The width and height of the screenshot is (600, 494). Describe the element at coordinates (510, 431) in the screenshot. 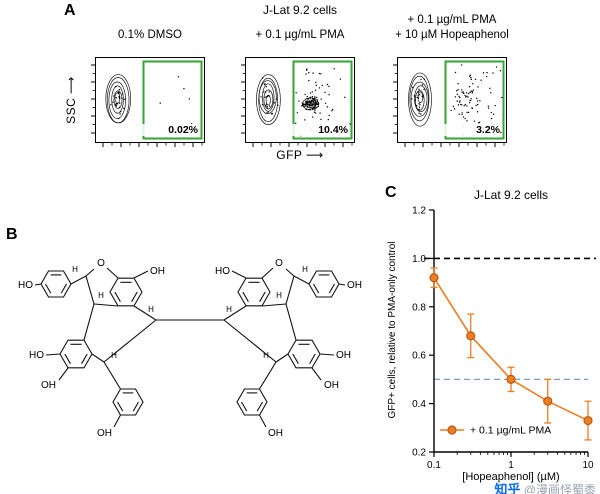

I see `svg-text: + 0.1 µg/mL PMA` at that location.